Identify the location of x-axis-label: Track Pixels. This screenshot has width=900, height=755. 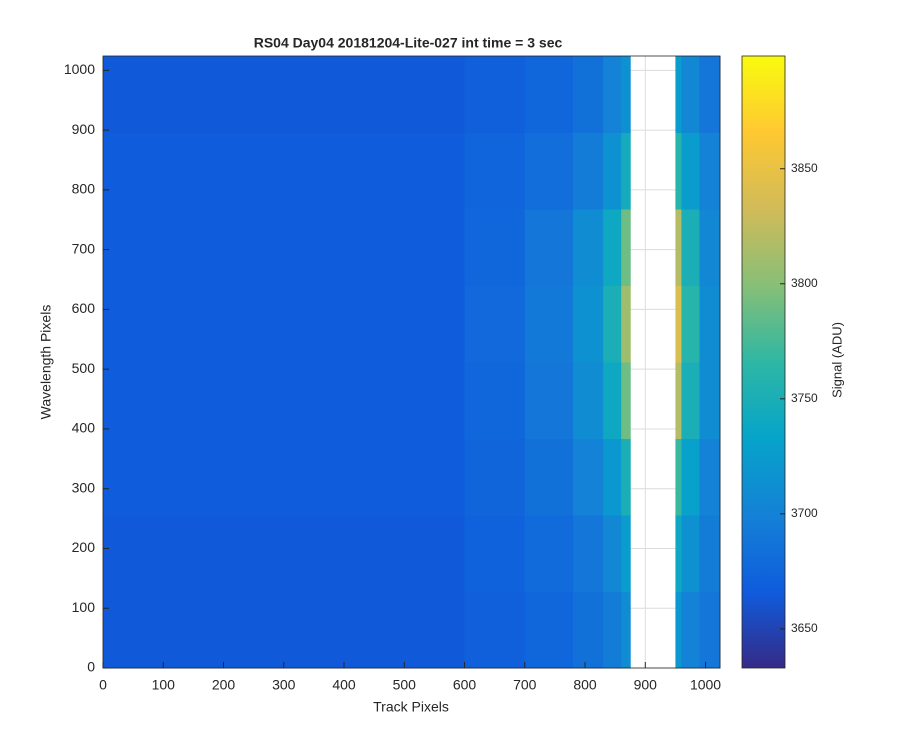
(411, 707).